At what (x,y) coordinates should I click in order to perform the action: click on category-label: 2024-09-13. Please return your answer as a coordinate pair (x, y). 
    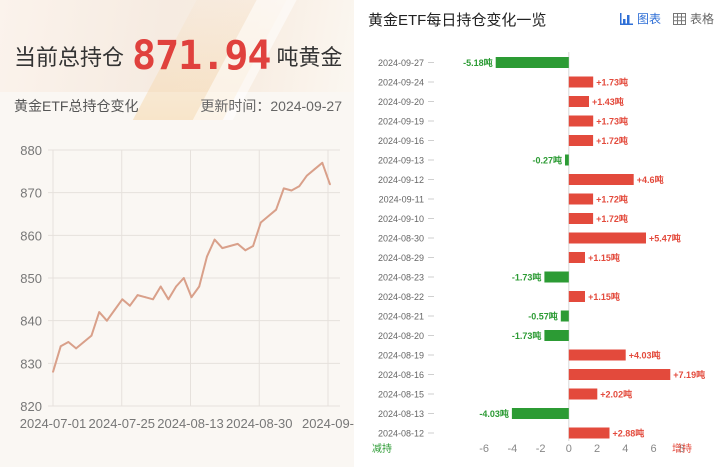
    Looking at the image, I should click on (401, 161).